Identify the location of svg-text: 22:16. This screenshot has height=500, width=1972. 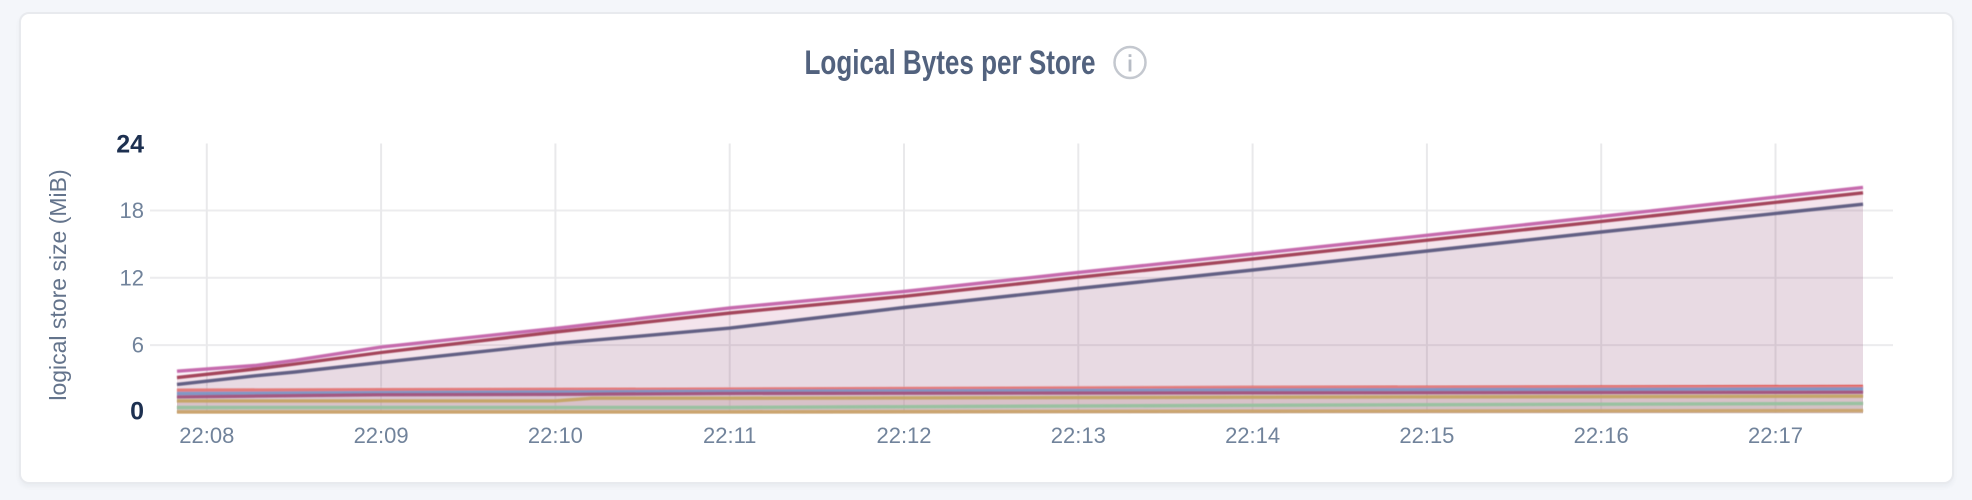
(1601, 435).